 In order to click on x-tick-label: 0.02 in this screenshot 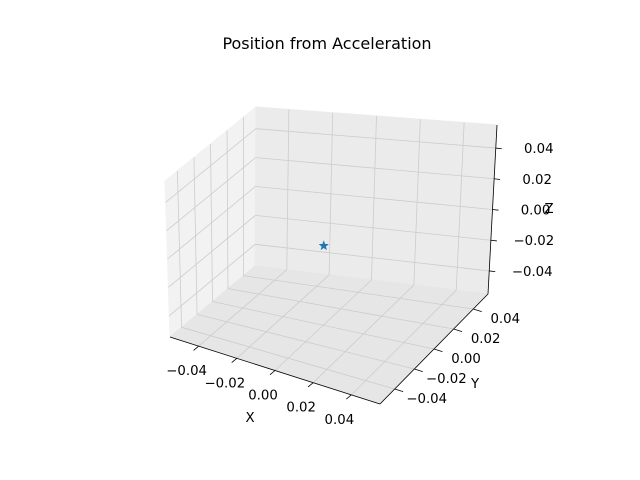, I will do `click(301, 408)`.